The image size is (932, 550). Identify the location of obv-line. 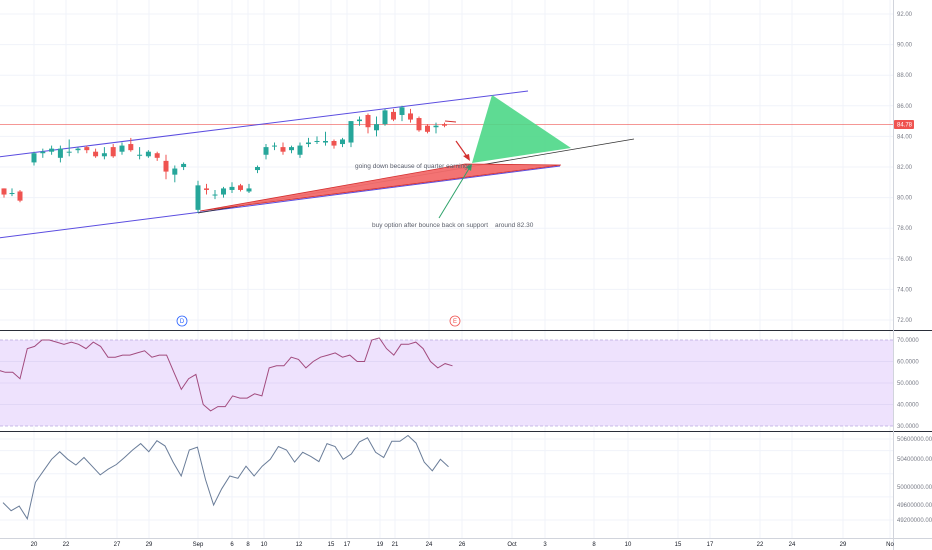
(225, 477).